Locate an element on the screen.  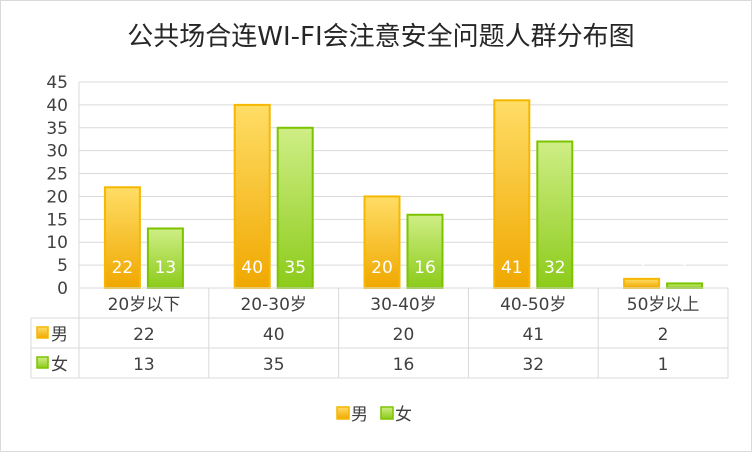
table-cell: 32 is located at coordinates (533, 365).